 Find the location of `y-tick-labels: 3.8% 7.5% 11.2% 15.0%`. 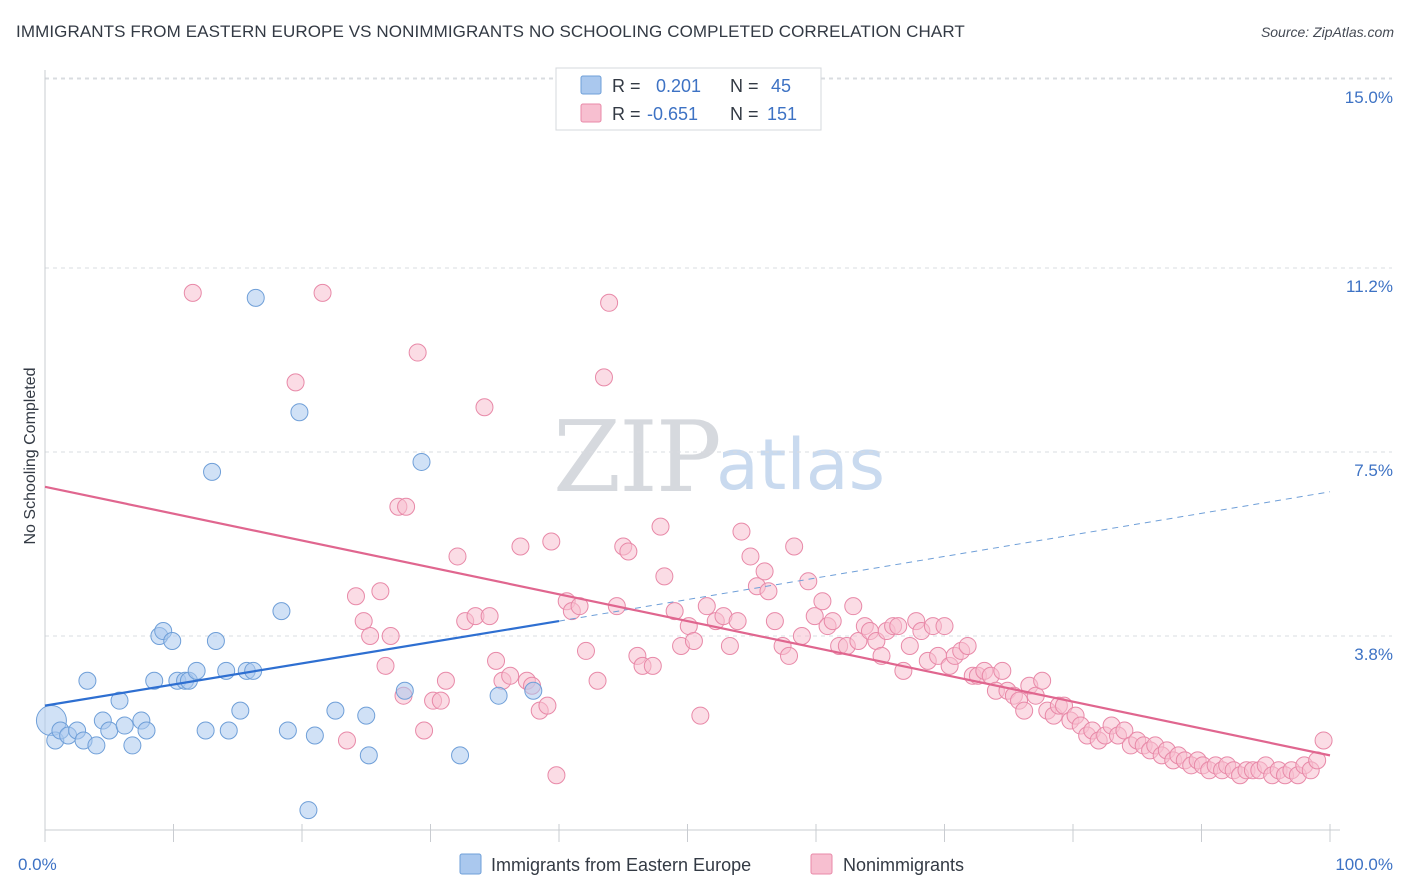

y-tick-labels: 3.8% 7.5% 11.2% 15.0% is located at coordinates (1369, 376).